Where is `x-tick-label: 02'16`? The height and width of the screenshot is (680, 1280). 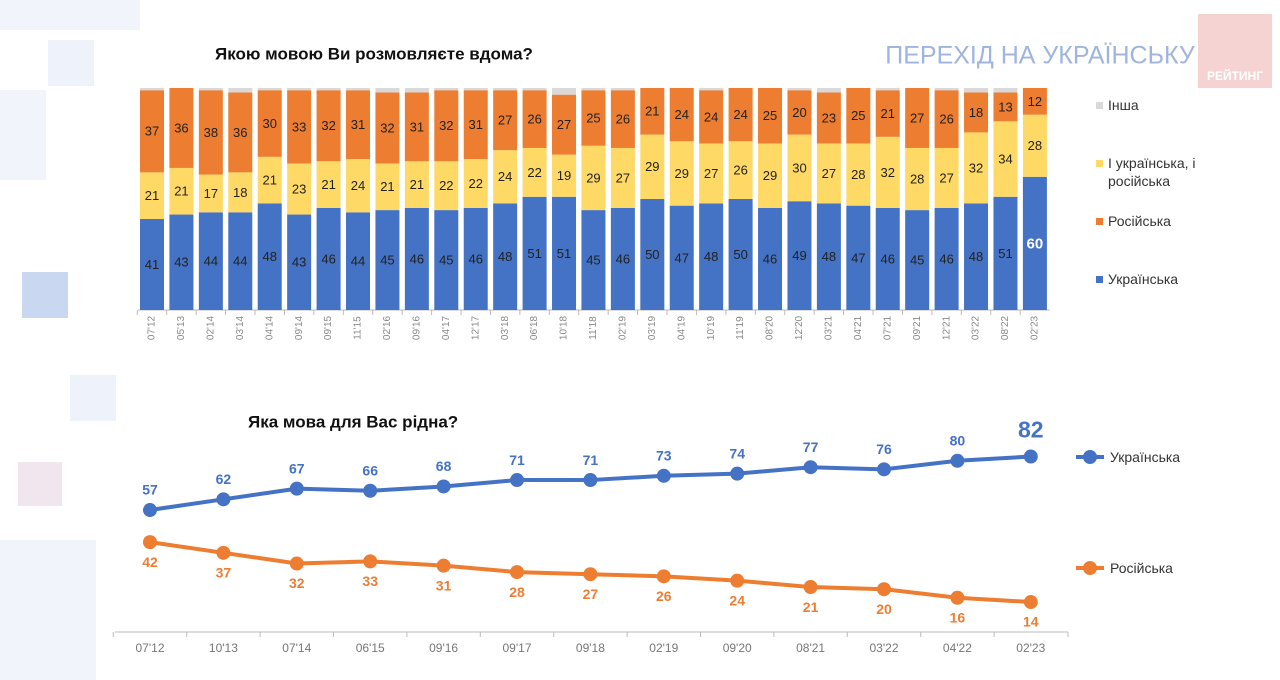
x-tick-label: 02'16 is located at coordinates (387, 327).